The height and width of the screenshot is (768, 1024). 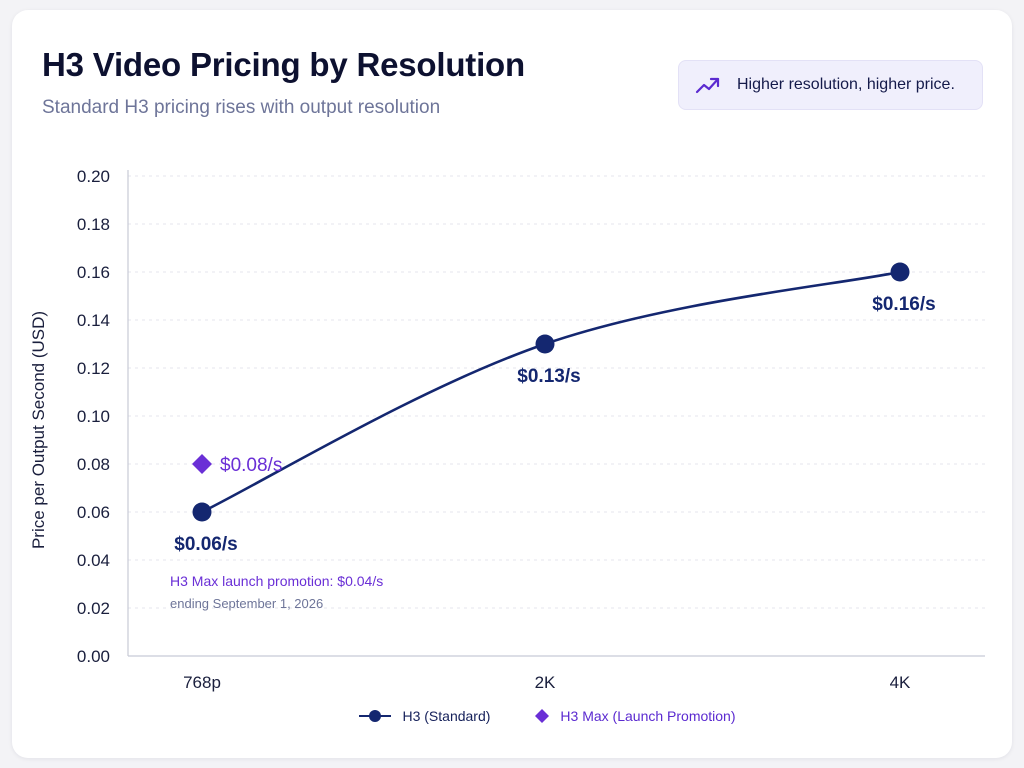 What do you see at coordinates (375, 716) in the screenshot?
I see `circle-marker-icon` at bounding box center [375, 716].